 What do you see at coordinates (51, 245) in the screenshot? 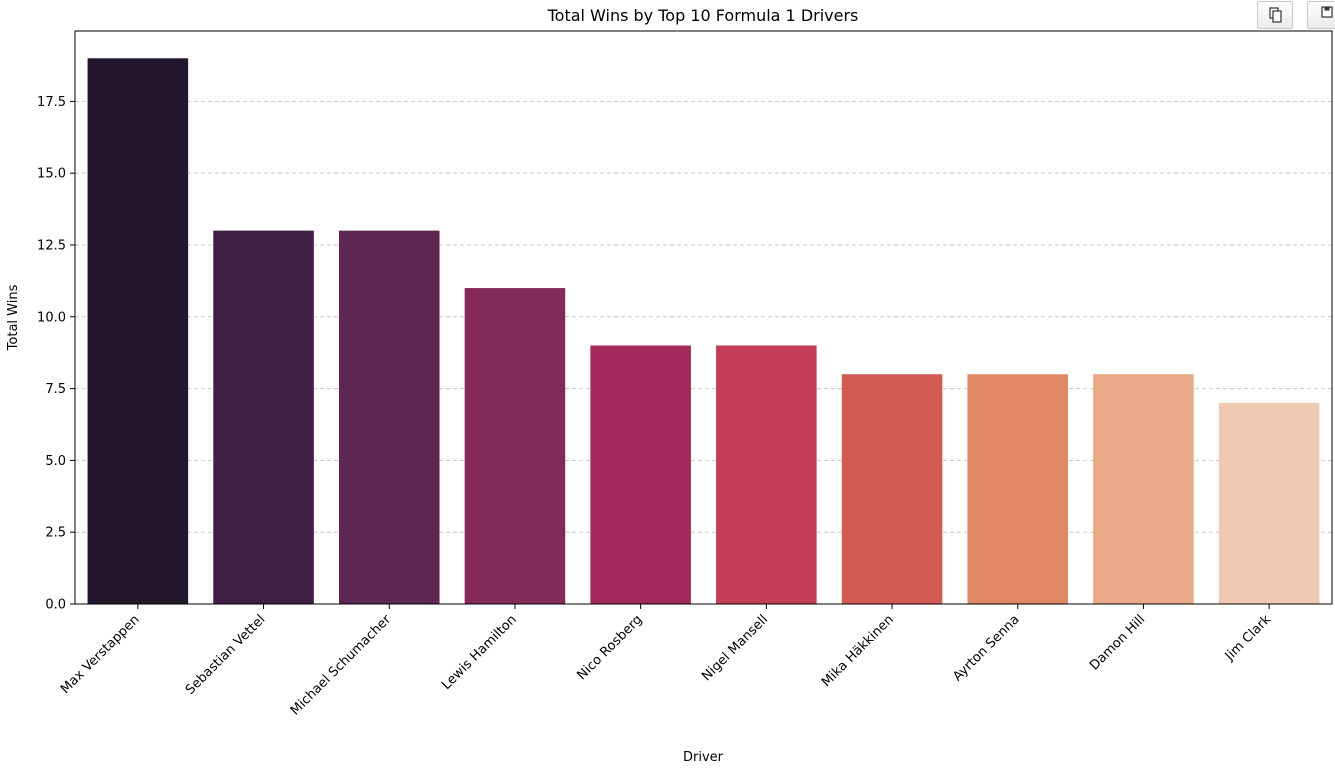
I see `y-tick-label: 12.5` at bounding box center [51, 245].